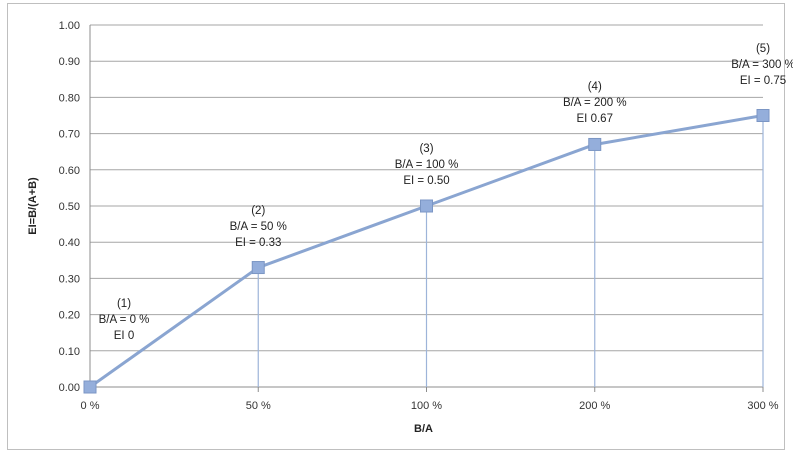  What do you see at coordinates (33, 206) in the screenshot?
I see `y-axis-title: EI=B/(A+B)` at bounding box center [33, 206].